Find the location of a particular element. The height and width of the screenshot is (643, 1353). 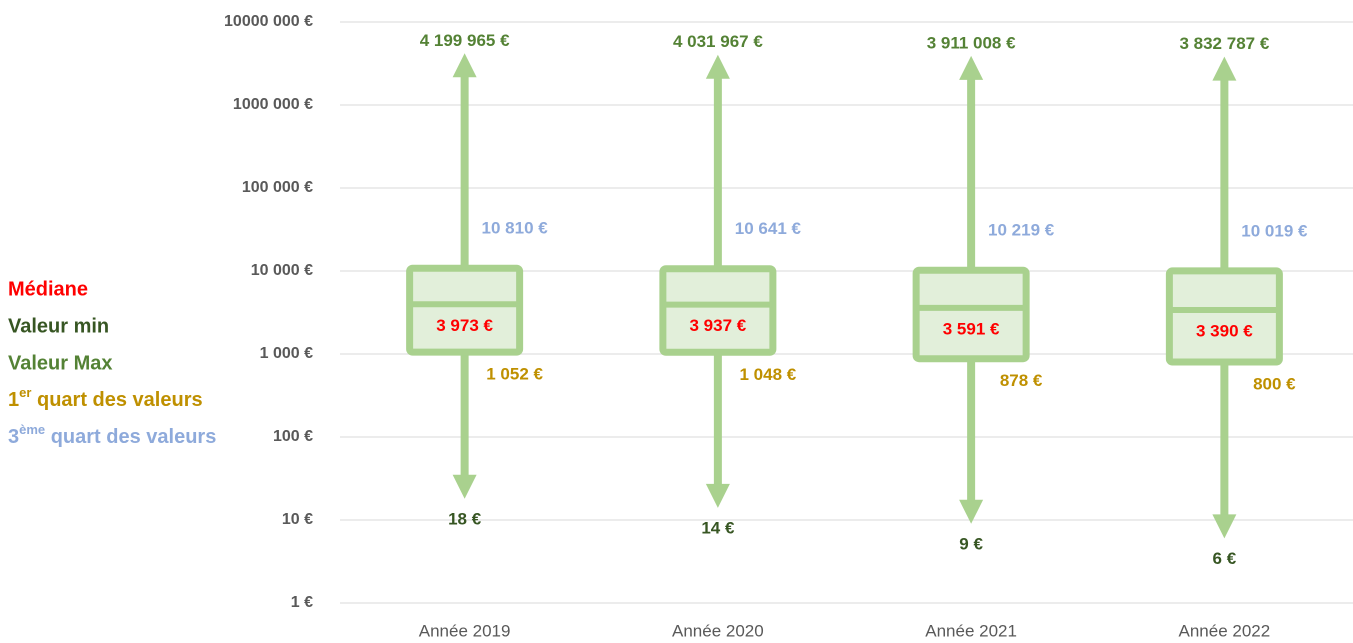

legend-text: er is located at coordinates (25, 392).